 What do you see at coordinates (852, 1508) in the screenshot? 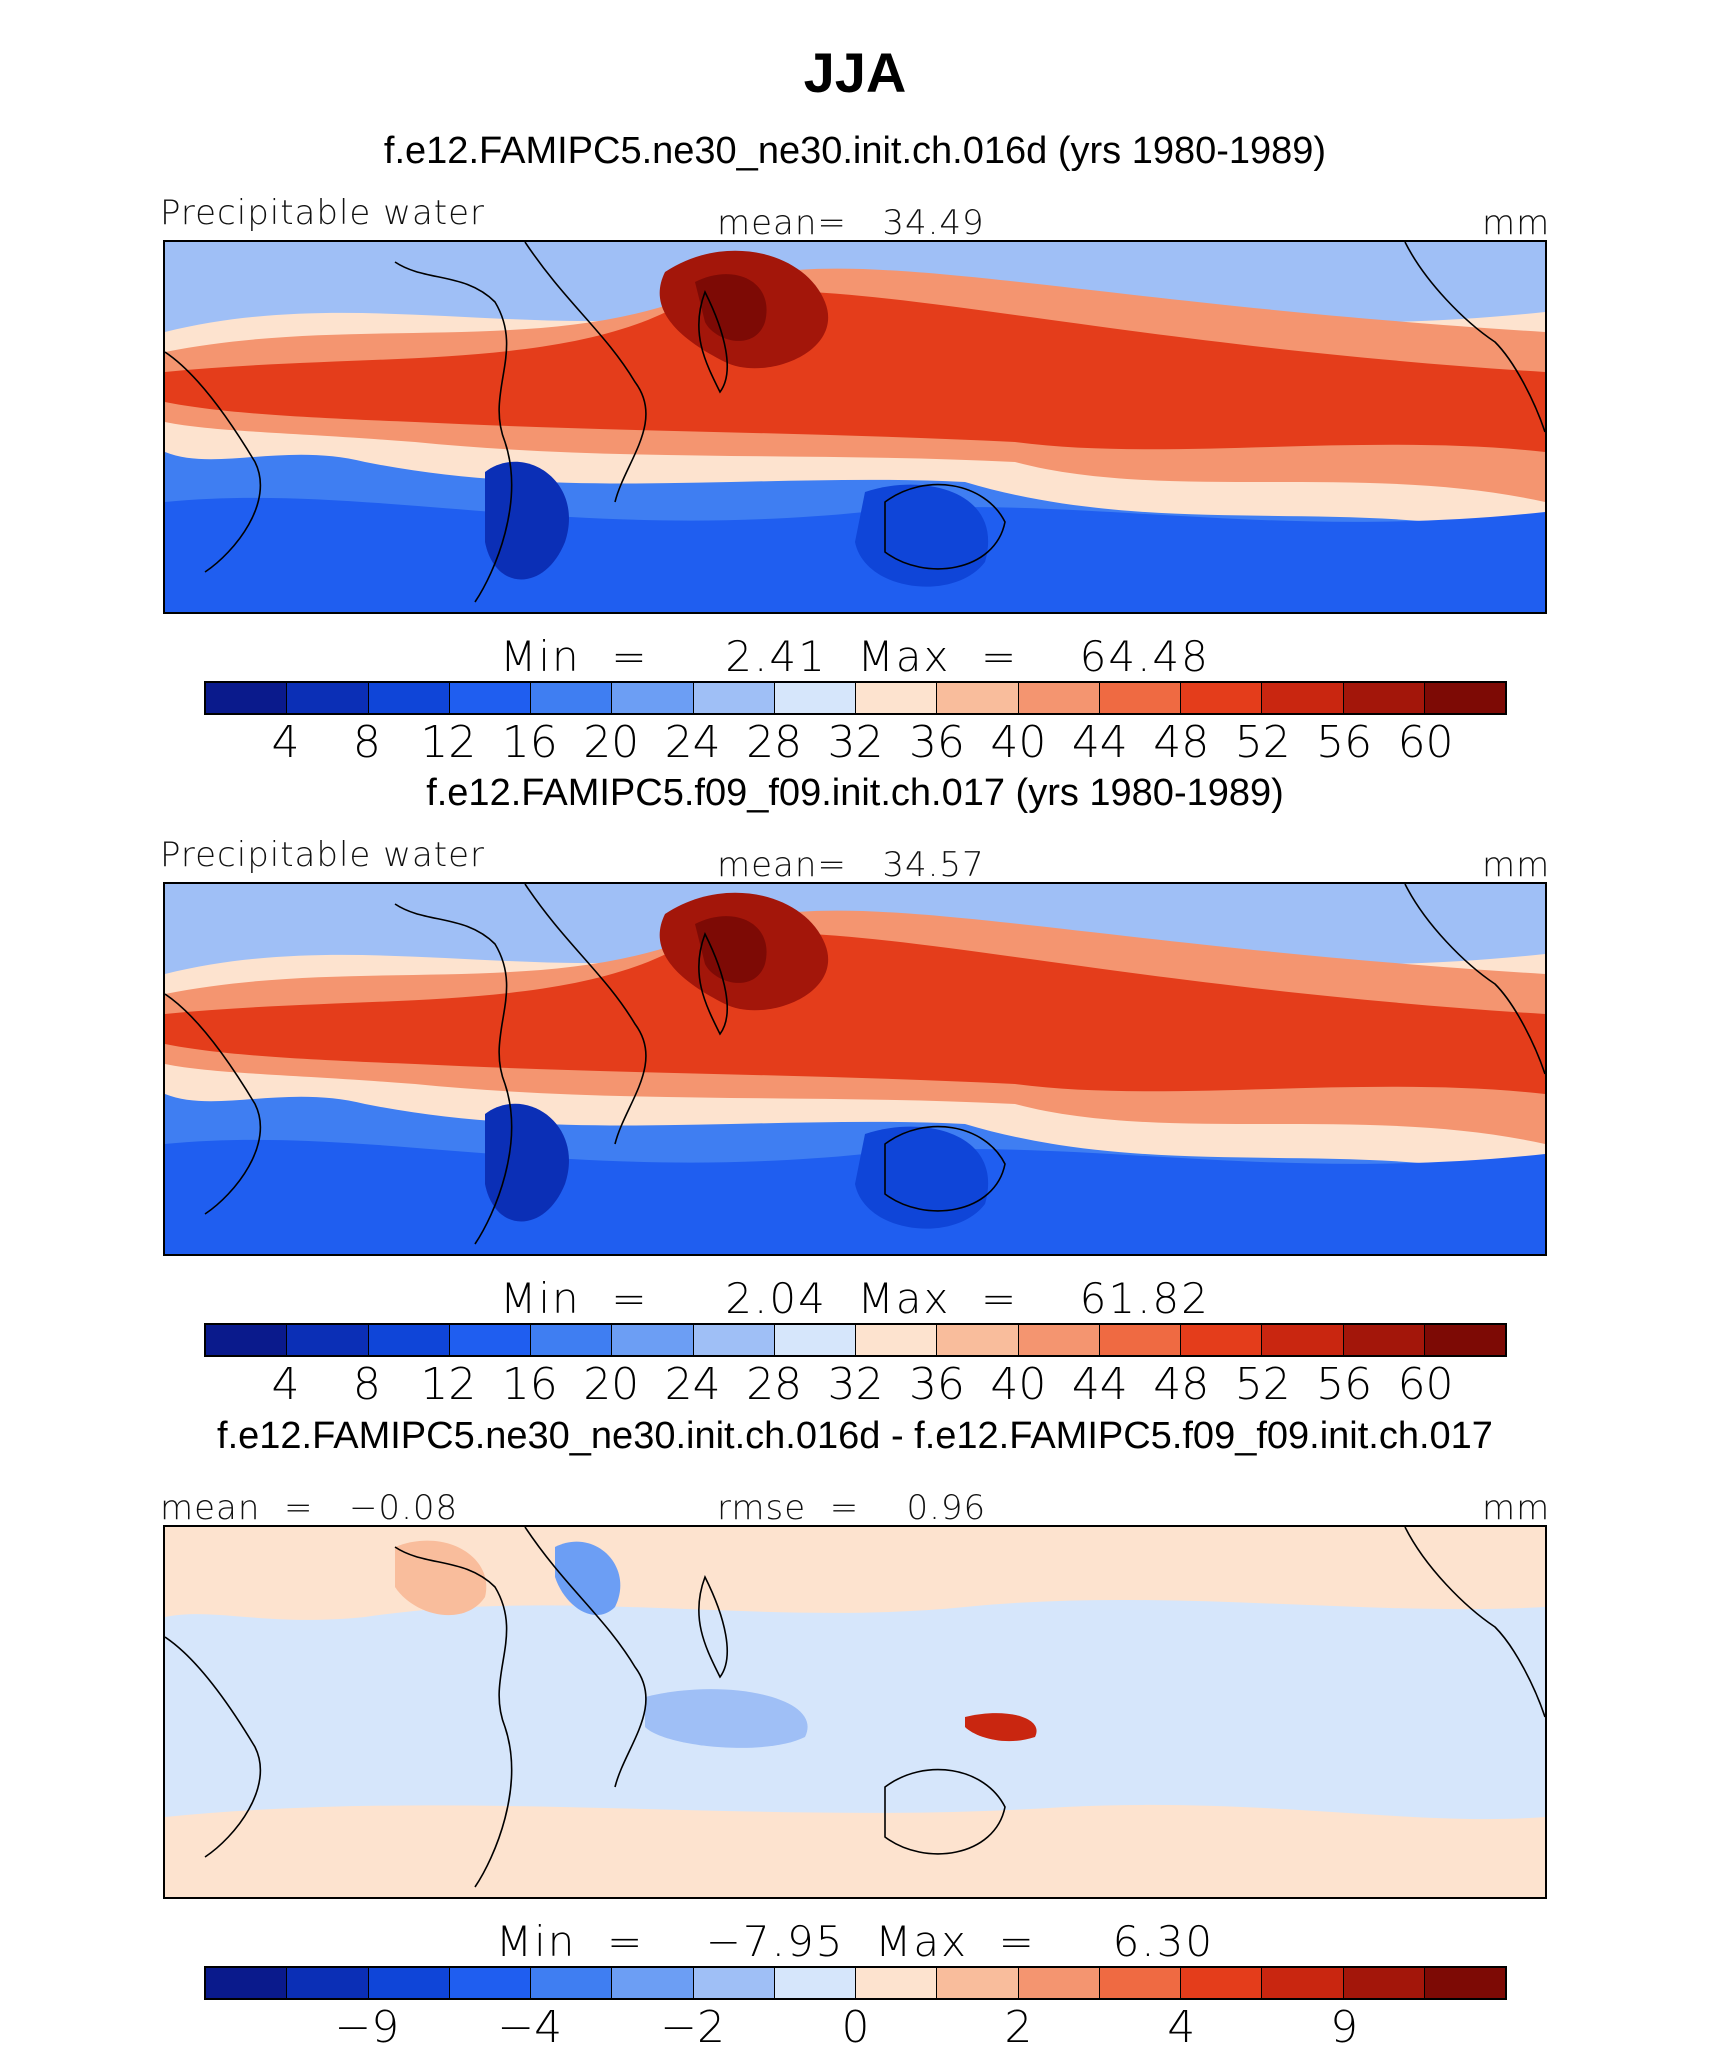
I see `rmse-label: rmse = 0.96` at bounding box center [852, 1508].